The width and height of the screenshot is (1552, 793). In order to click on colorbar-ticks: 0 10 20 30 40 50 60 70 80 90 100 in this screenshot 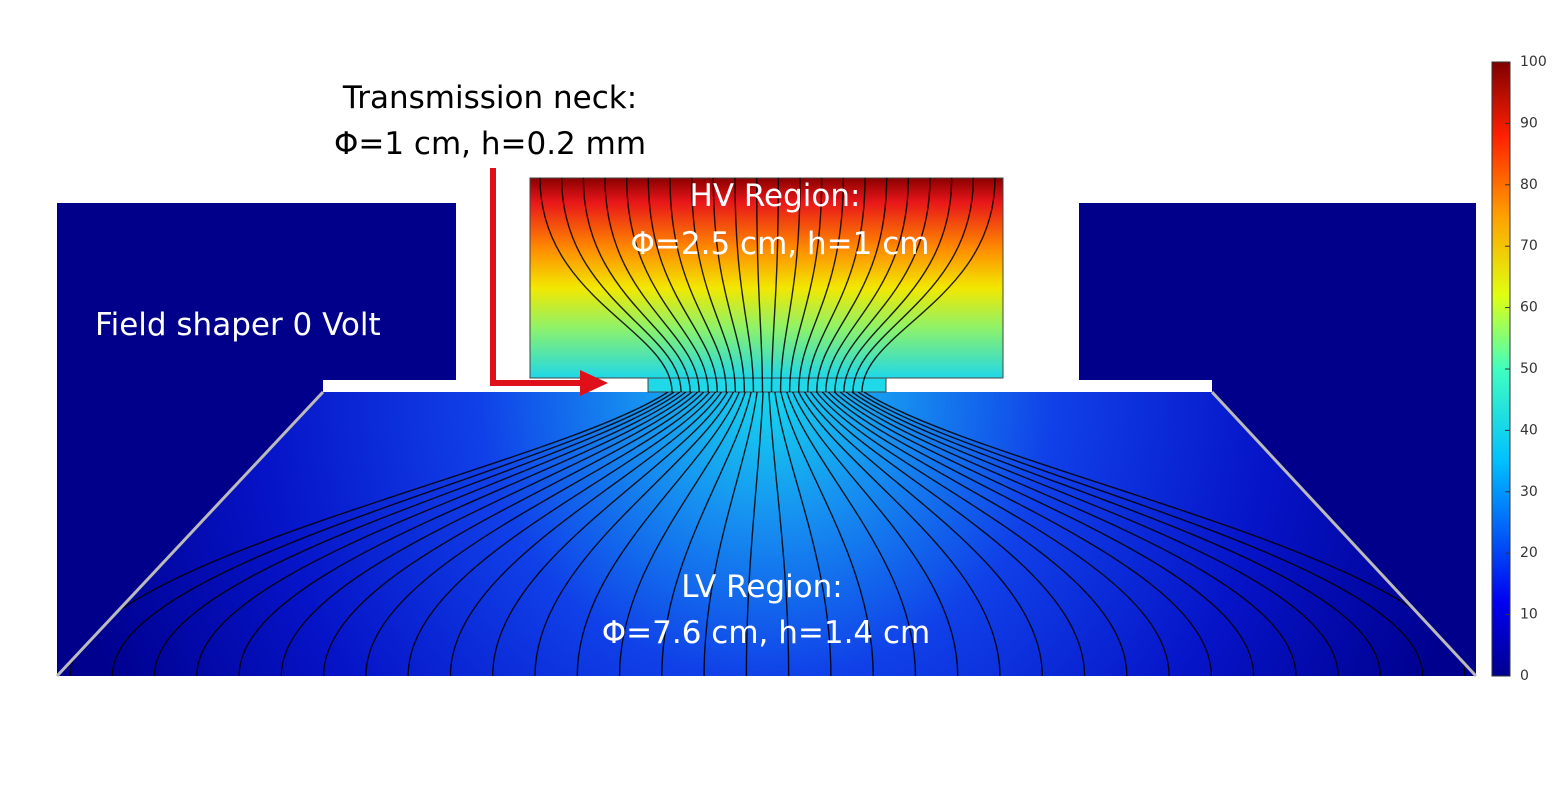, I will do `click(1526, 369)`.